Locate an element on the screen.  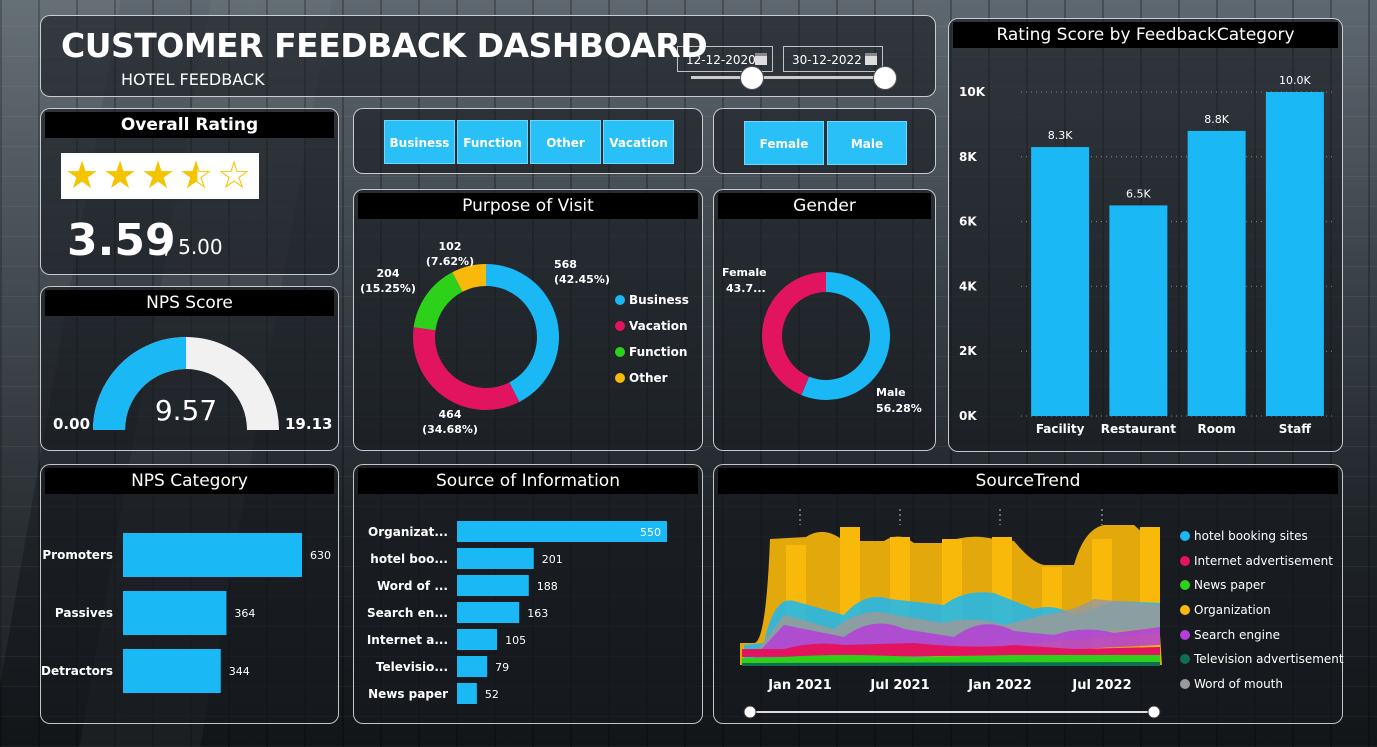
dashboard-subtitle: HOTEL FEEDBACK is located at coordinates (193, 79).